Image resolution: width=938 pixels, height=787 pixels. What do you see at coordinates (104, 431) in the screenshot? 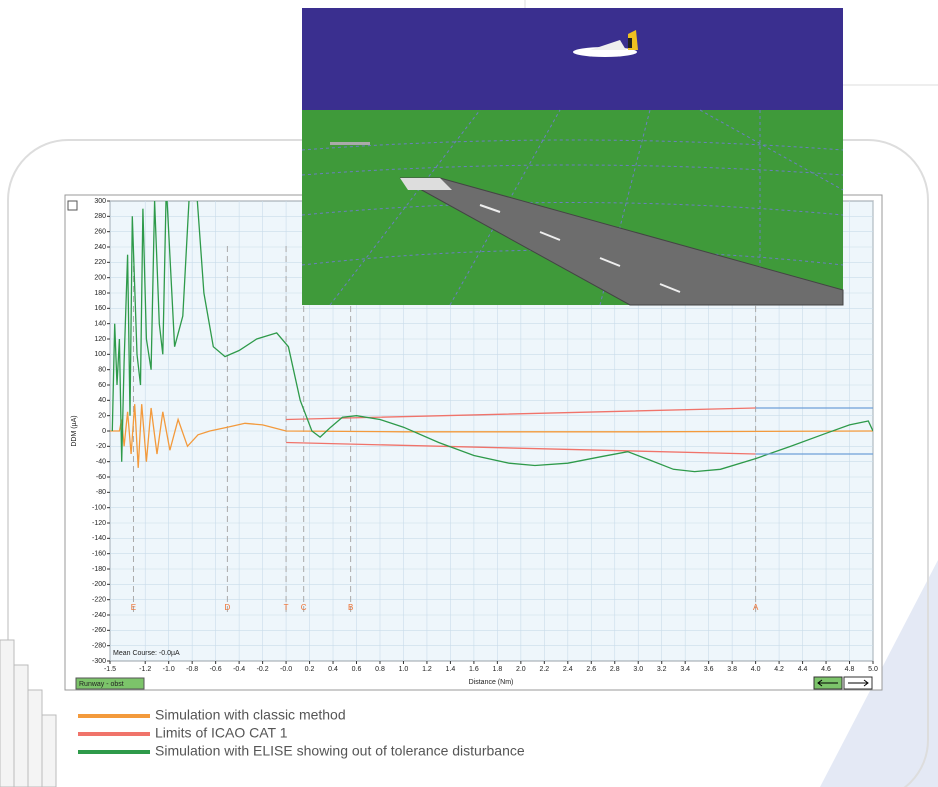
I see `y-tick-label: 0` at bounding box center [104, 431].